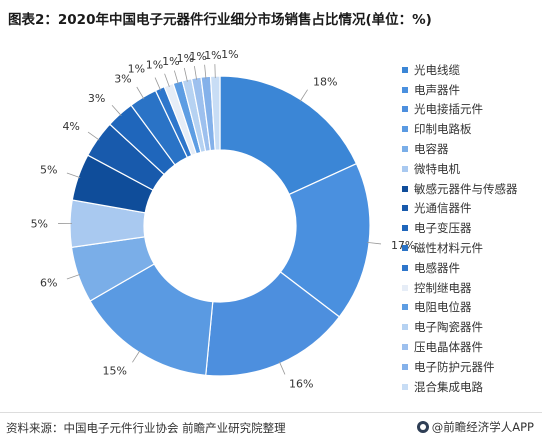  Describe the element at coordinates (220, 20) in the screenshot. I see `chart-title: 图表2：2020年中国电子元器件行业细分市场销售占比情况(单位：%)` at that location.